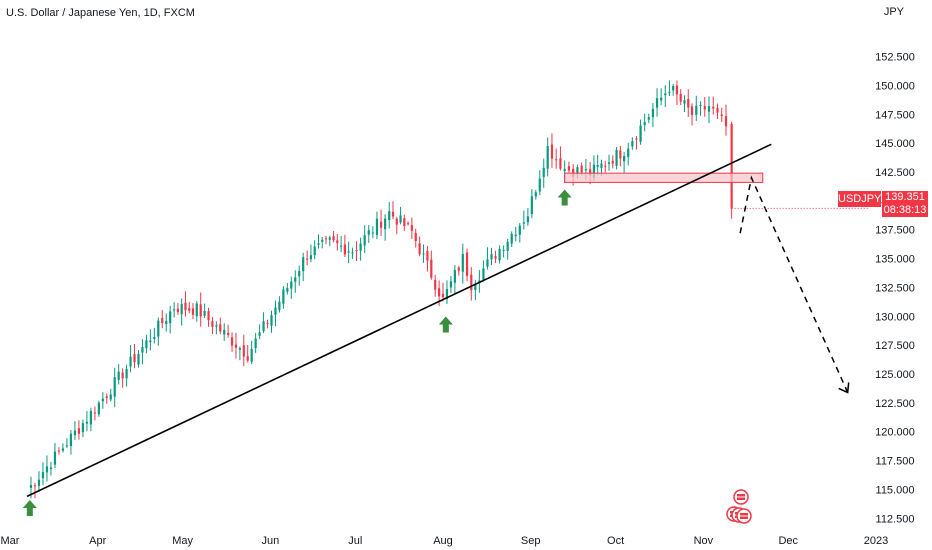  I want to click on time-tick-label: Apr, so click(97, 541).